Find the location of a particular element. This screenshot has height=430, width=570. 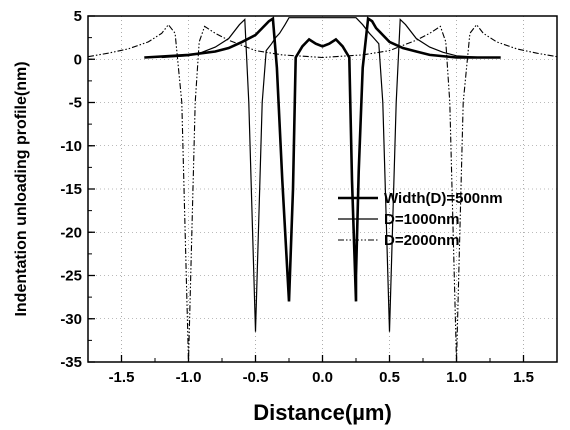

x-tick-label: 0.5 is located at coordinates (389, 377).